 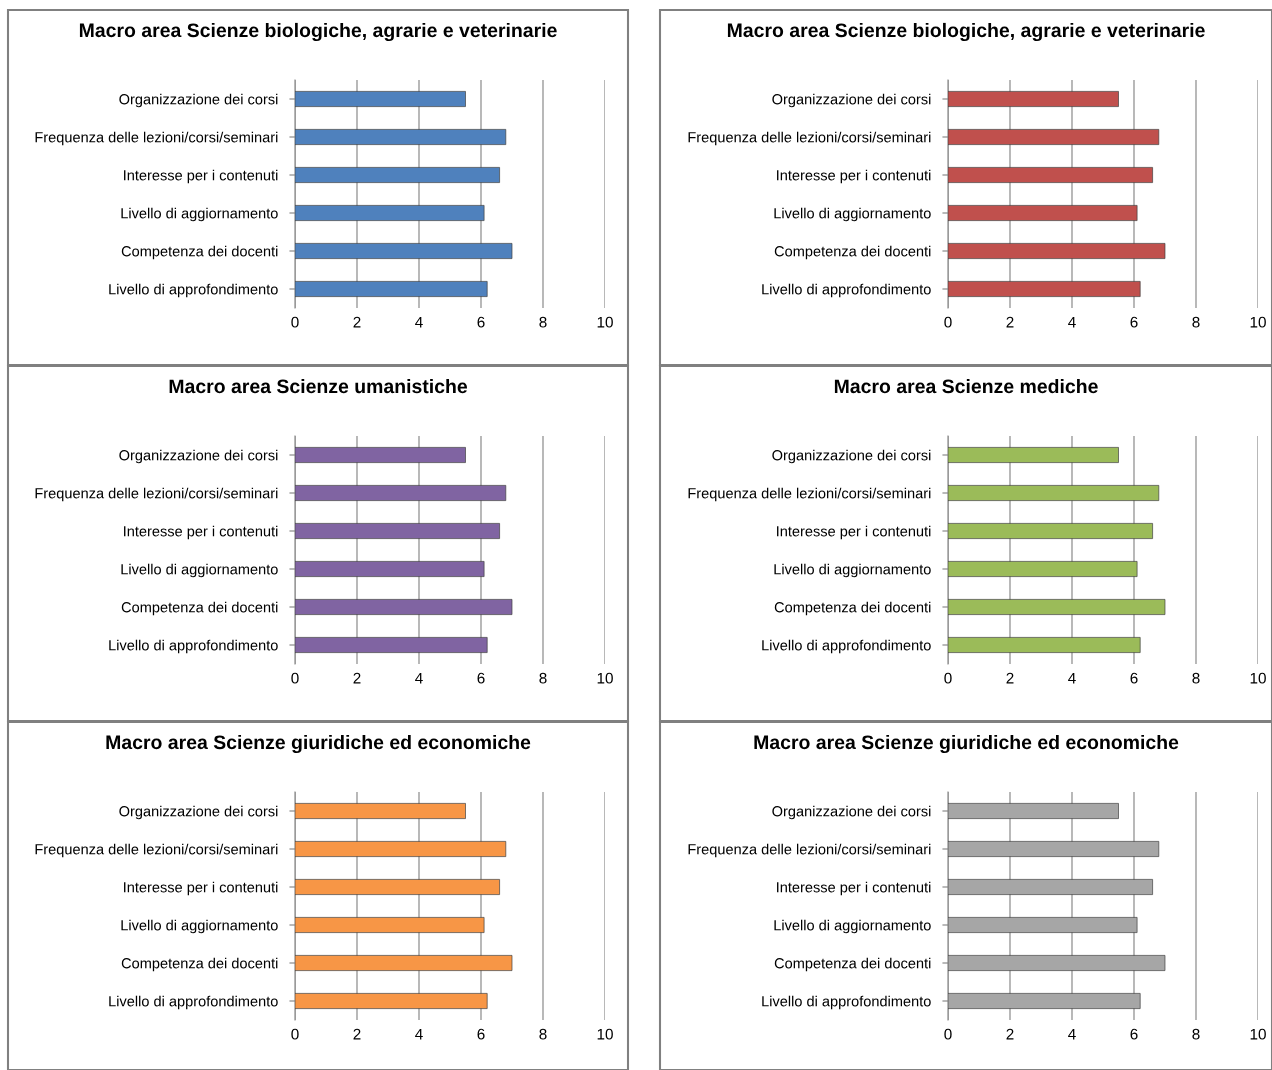 What do you see at coordinates (318, 386) in the screenshot?
I see `chart-title: Macro area Scienze umanistiche` at bounding box center [318, 386].